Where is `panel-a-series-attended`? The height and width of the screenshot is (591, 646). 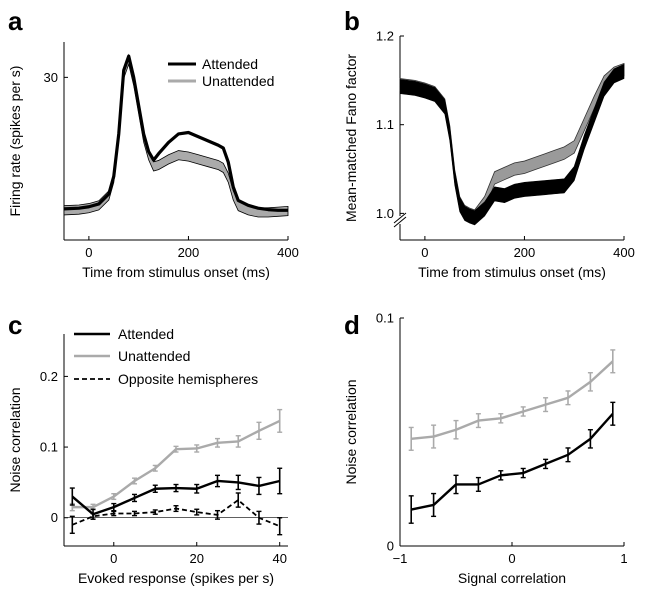
panel-a-series-attended is located at coordinates (175, 133).